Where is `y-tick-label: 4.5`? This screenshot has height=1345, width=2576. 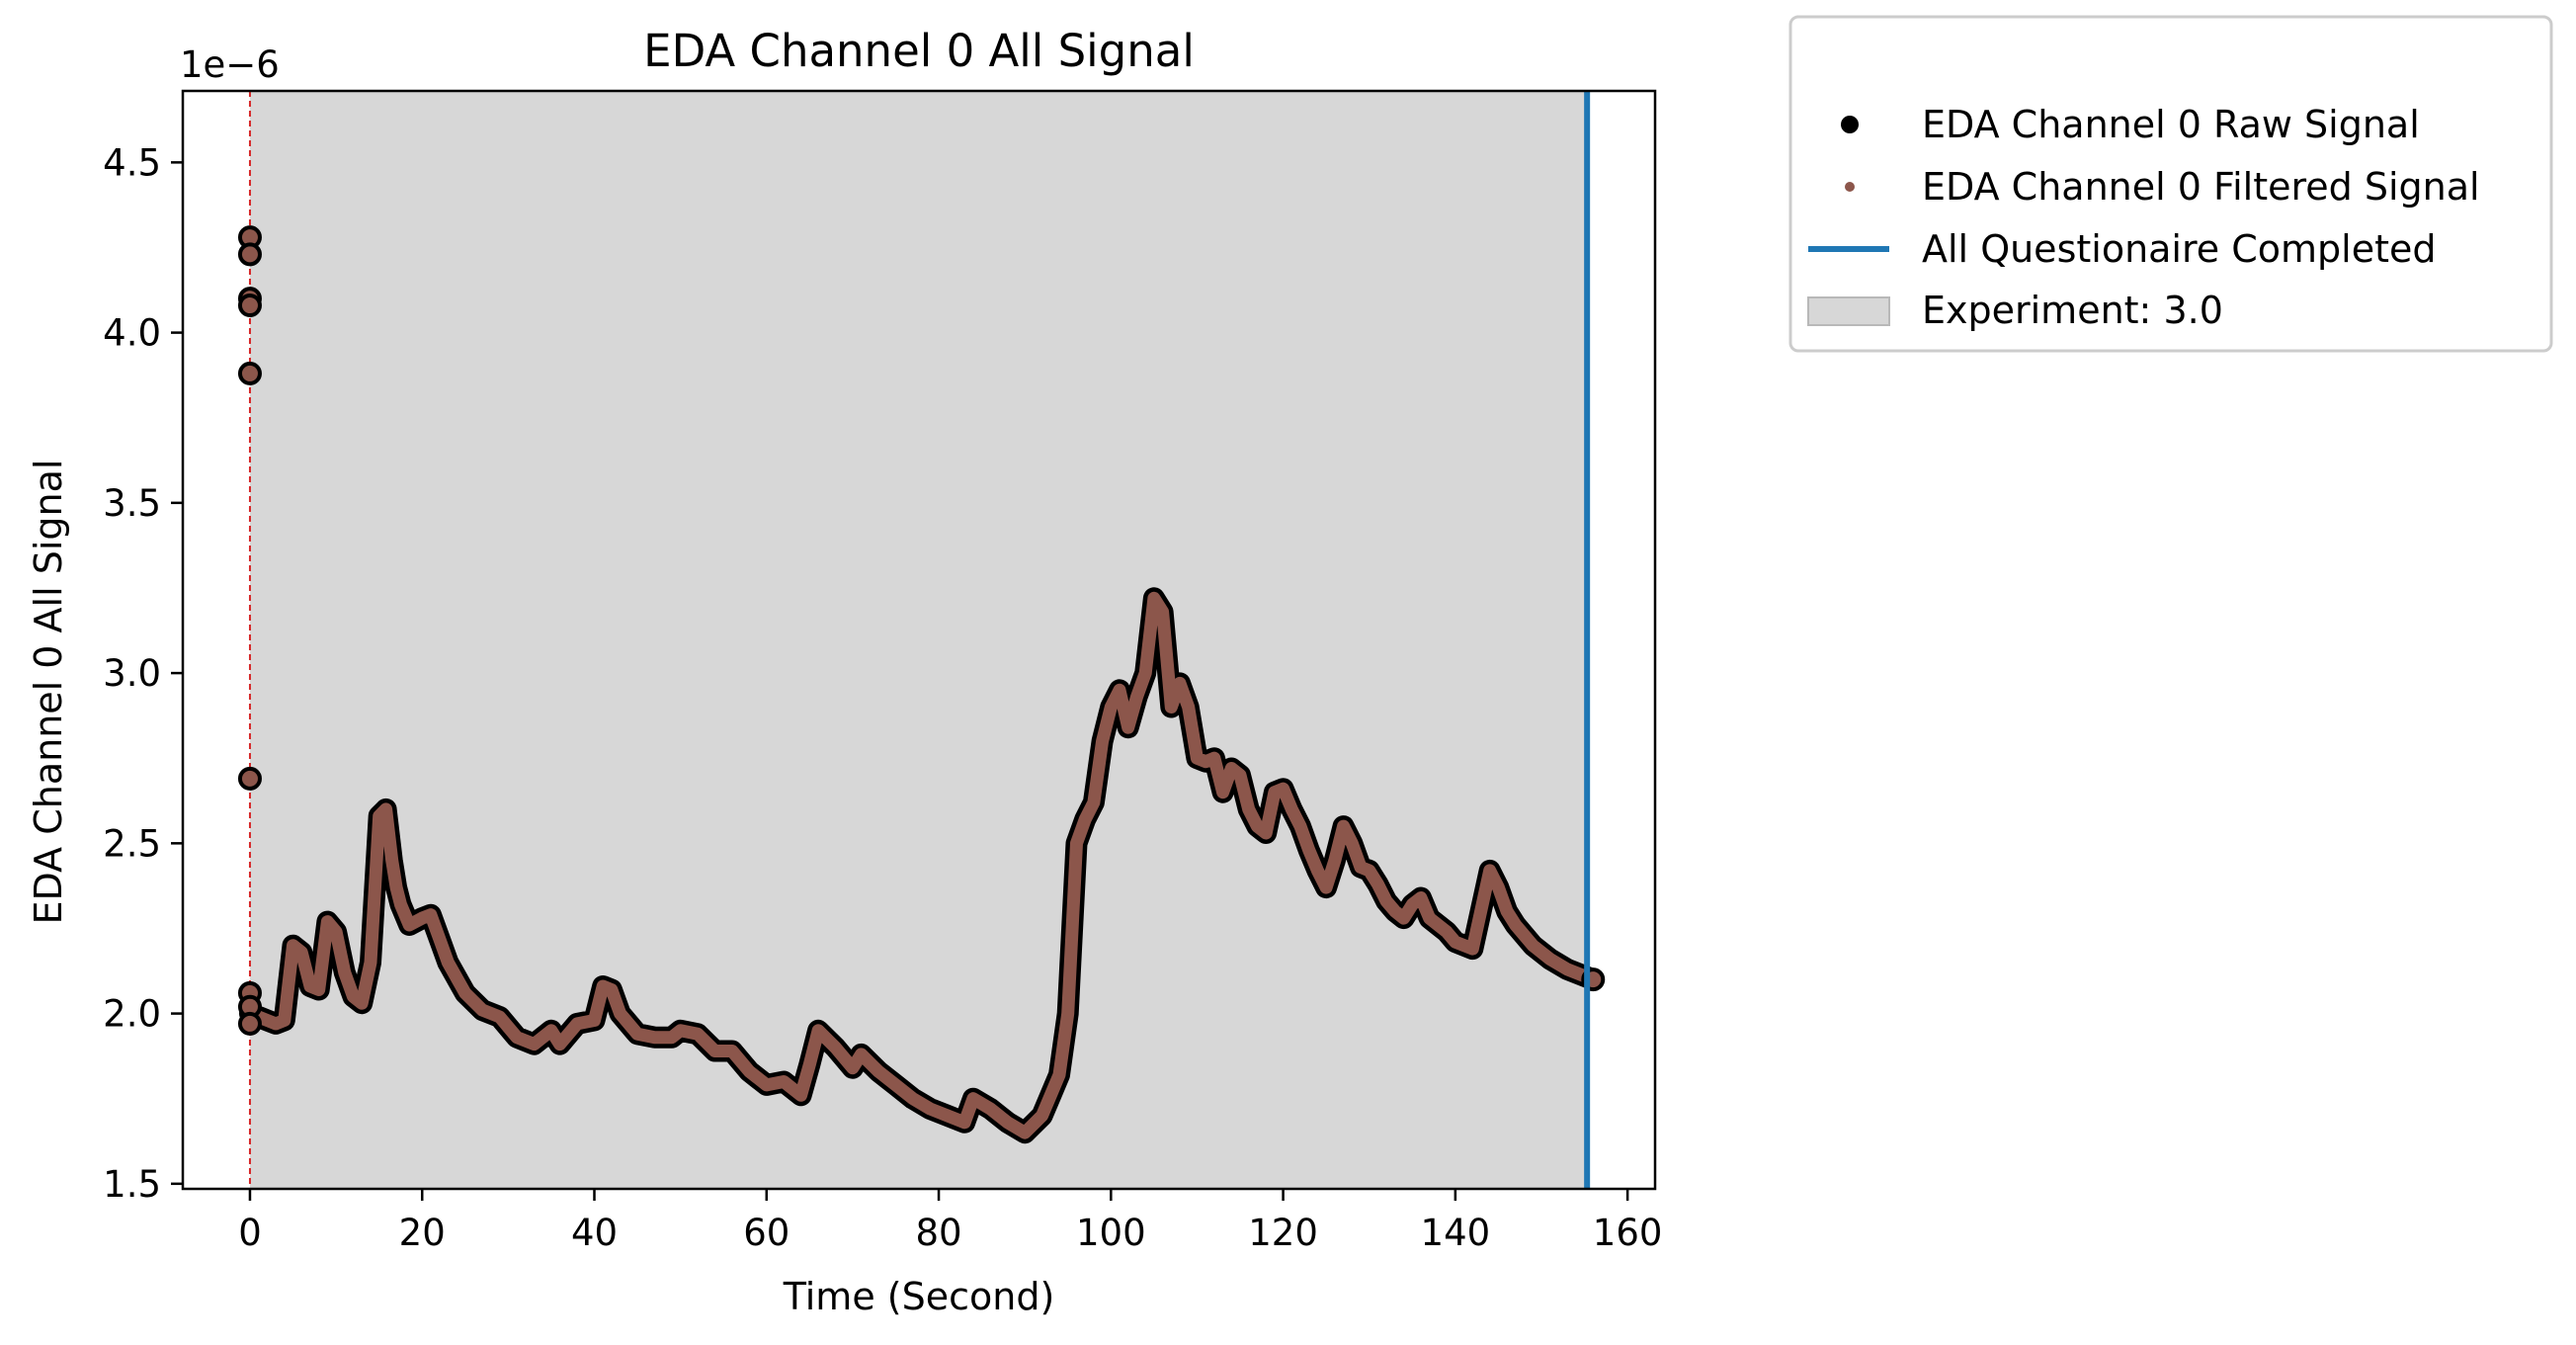 y-tick-label: 4.5 is located at coordinates (132, 162).